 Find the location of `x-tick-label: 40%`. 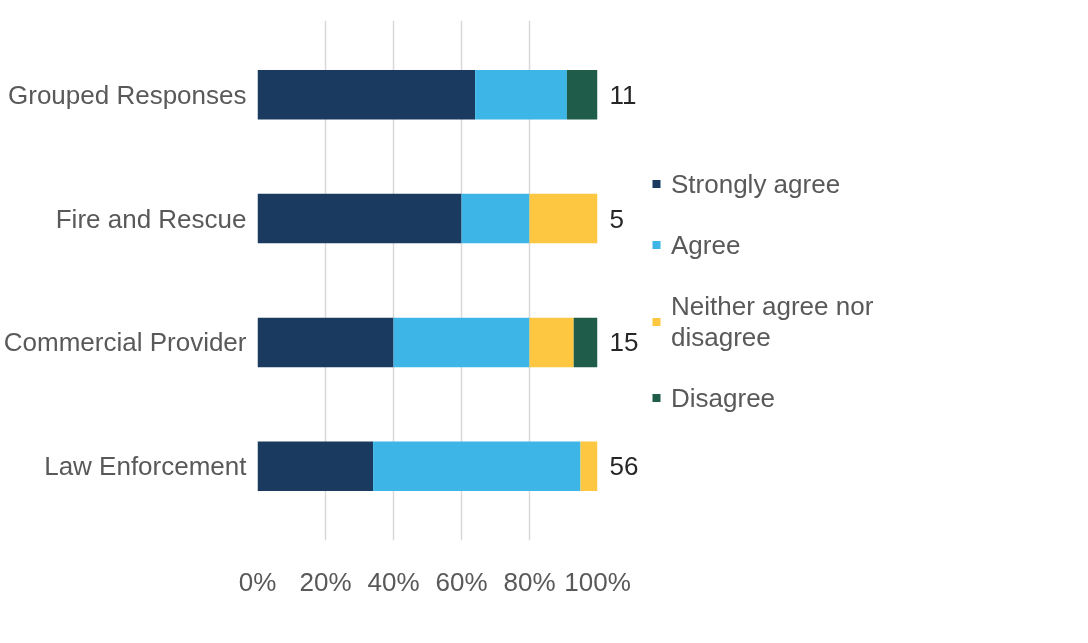

x-tick-label: 40% is located at coordinates (393, 581).